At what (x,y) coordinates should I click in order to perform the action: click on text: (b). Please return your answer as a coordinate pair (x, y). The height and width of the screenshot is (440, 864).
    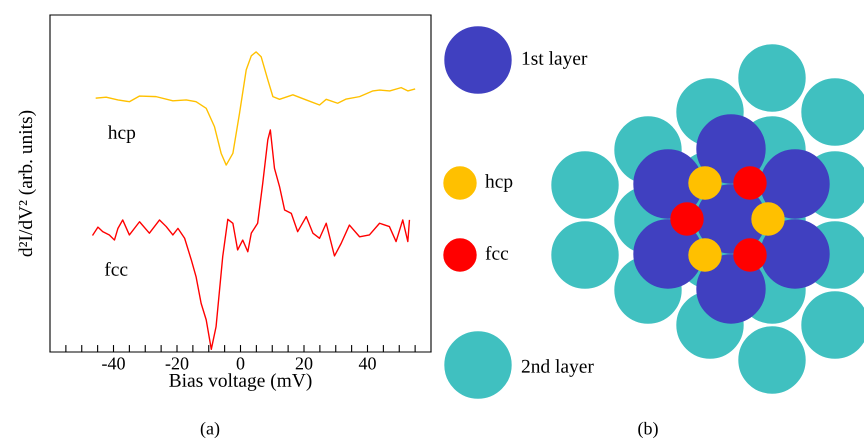
    Looking at the image, I should click on (648, 430).